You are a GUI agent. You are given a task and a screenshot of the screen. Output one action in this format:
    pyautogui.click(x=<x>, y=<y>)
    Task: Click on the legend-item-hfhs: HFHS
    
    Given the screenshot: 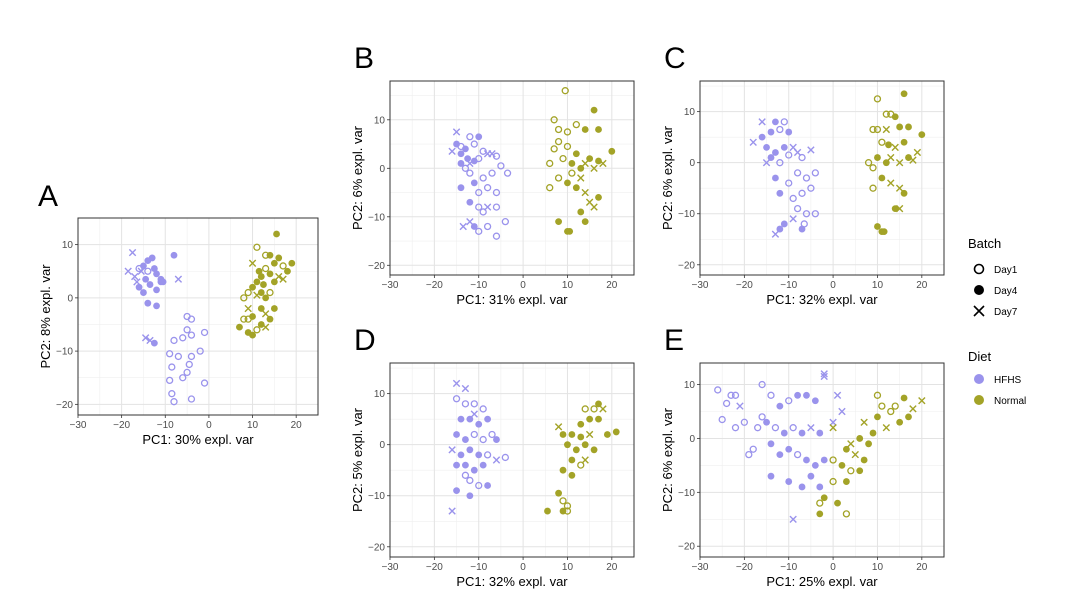 What is the action you would take?
    pyautogui.click(x=998, y=380)
    